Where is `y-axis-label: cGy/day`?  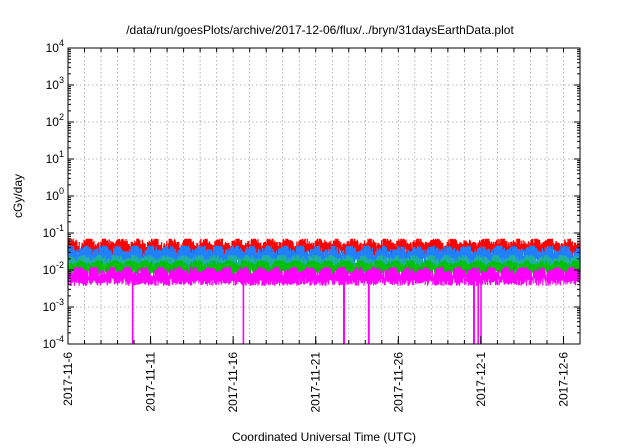
y-axis-label: cGy/day is located at coordinates (18, 196).